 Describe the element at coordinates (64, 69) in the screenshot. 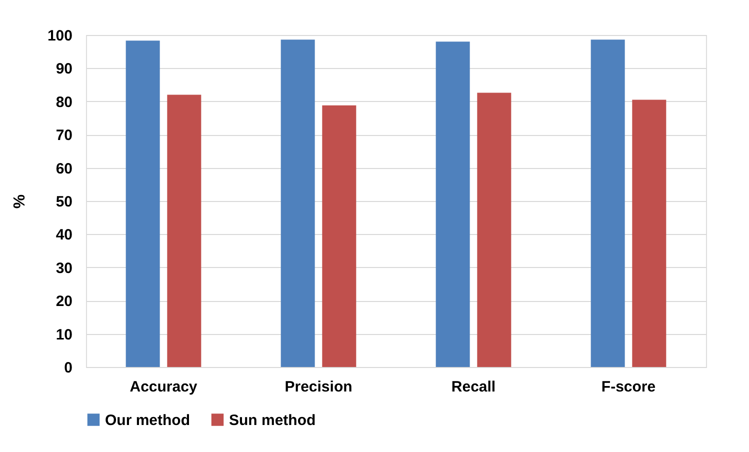

I see `y-tick-label: 90` at that location.